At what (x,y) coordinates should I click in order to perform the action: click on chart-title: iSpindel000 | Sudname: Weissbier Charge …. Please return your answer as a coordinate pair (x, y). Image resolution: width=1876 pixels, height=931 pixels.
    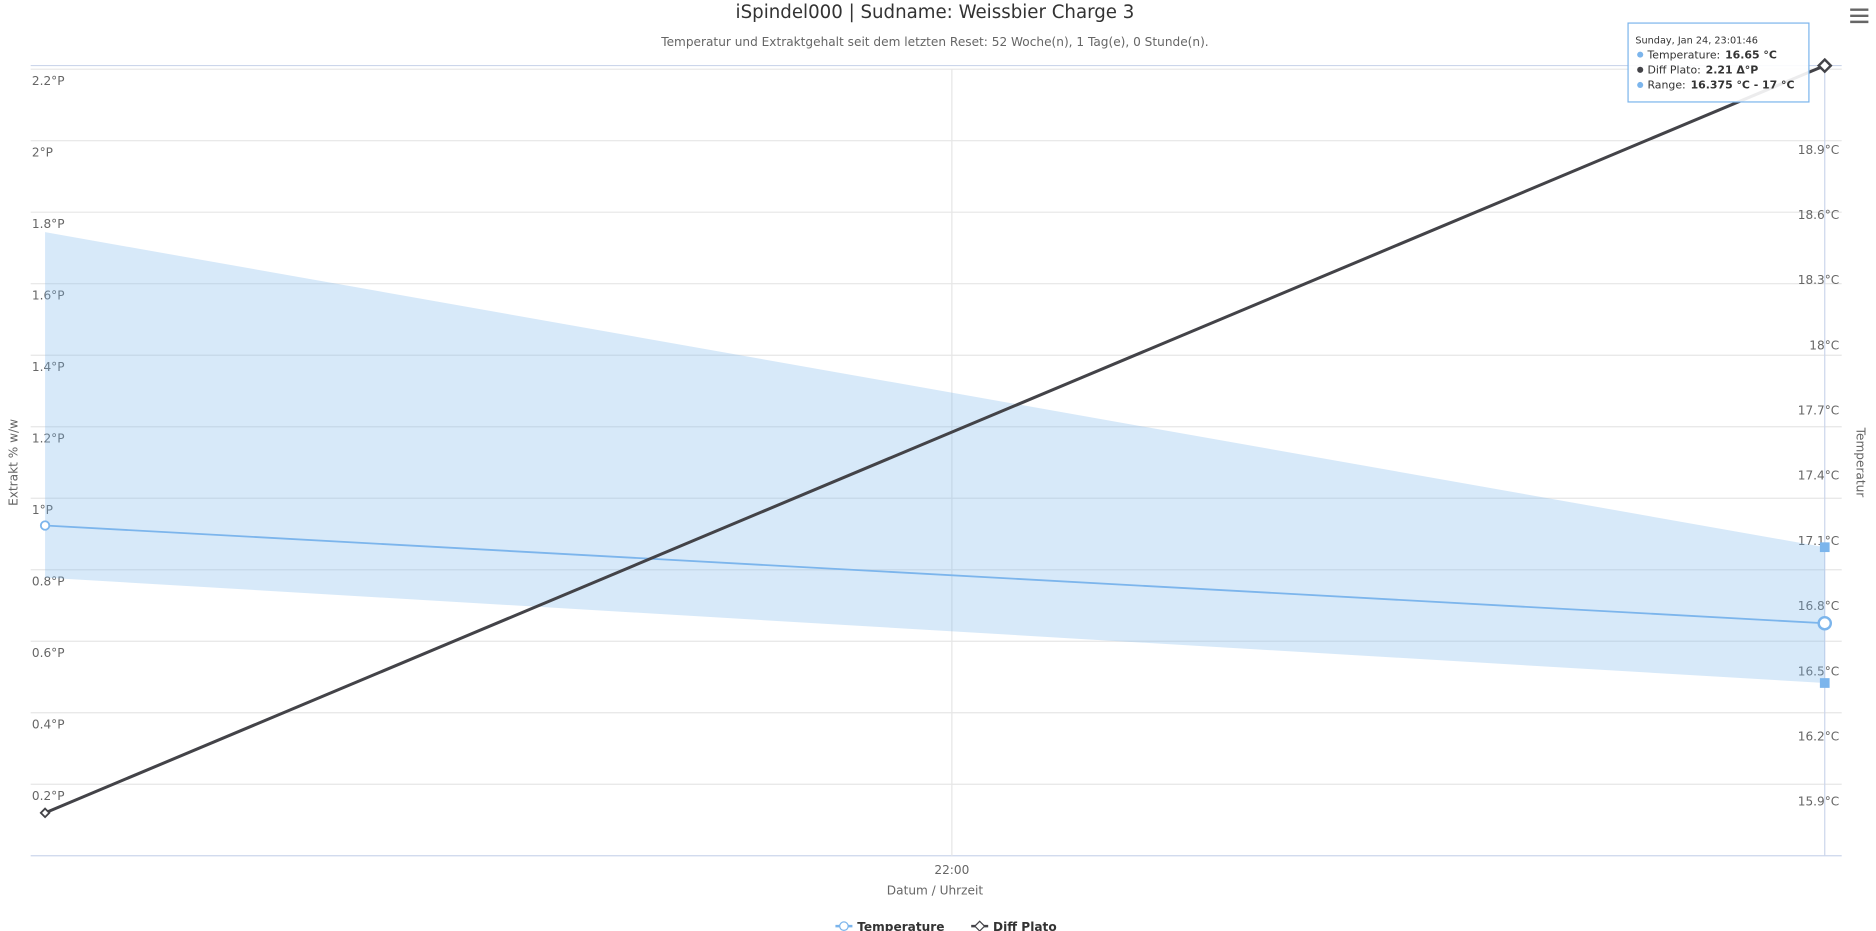
    Looking at the image, I should click on (935, 12).